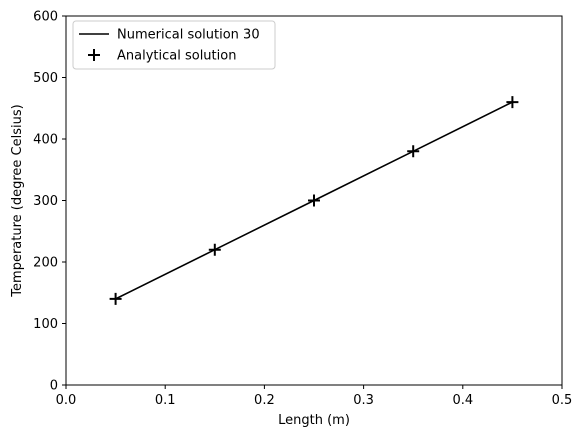 This screenshot has width=582, height=438. I want to click on x-axis-title: Length (m), so click(314, 420).